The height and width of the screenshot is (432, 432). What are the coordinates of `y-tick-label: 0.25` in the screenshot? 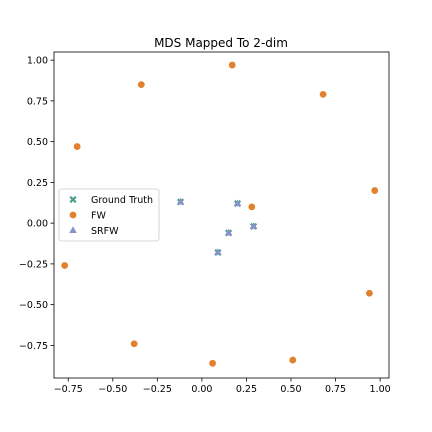 It's located at (37, 183).